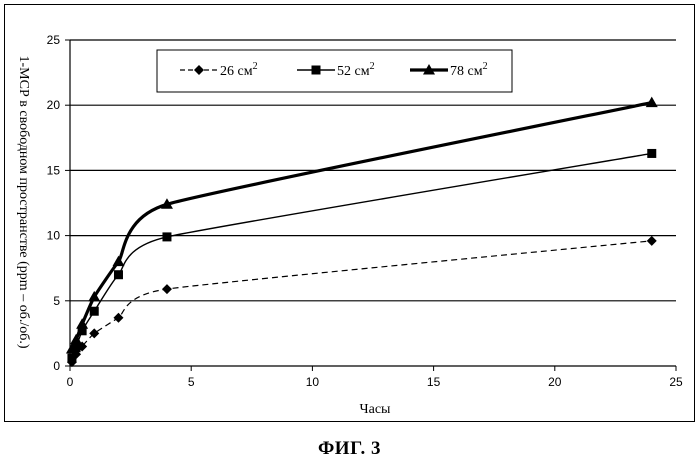 Image resolution: width=699 pixels, height=462 pixels. I want to click on y-tick-label: 0, so click(56, 366).